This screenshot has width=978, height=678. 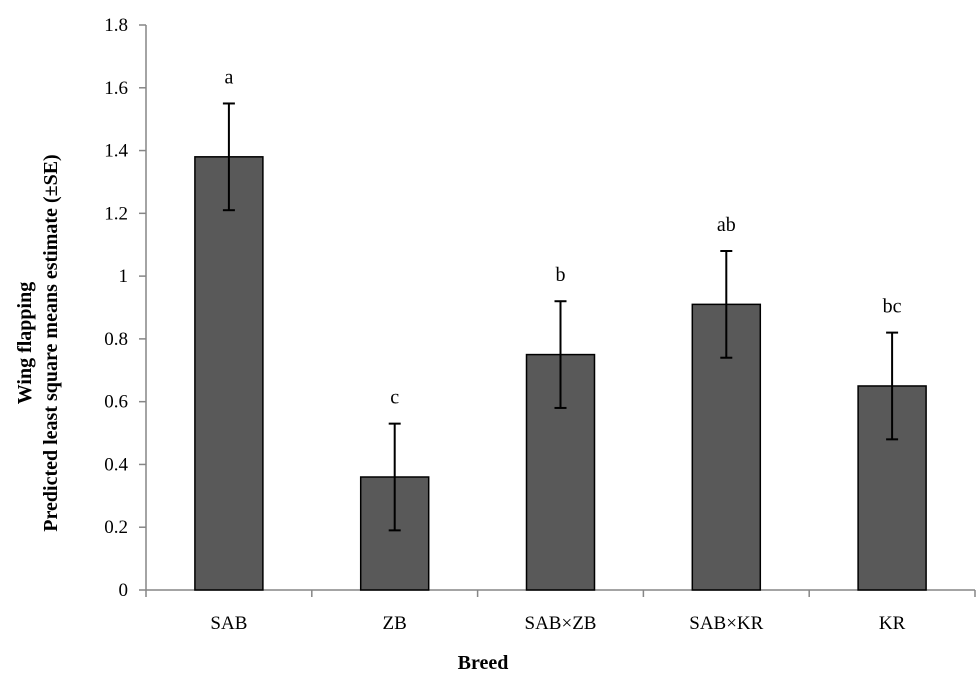 What do you see at coordinates (395, 623) in the screenshot?
I see `x-tick-label-ZB: ZB` at bounding box center [395, 623].